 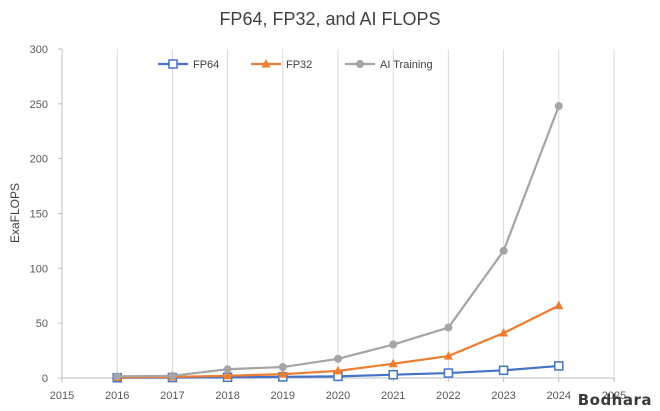 I want to click on y-tick-label-50: 50, so click(x=42, y=324).